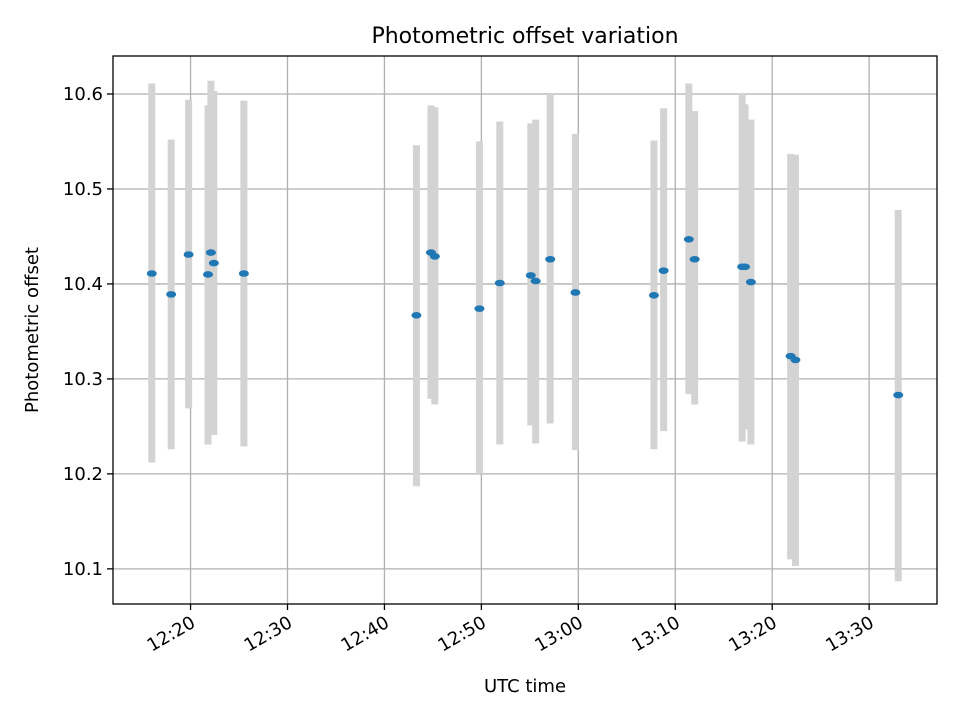 The width and height of the screenshot is (960, 720). Describe the element at coordinates (83, 474) in the screenshot. I see `y-tick-label: 10.2` at that location.